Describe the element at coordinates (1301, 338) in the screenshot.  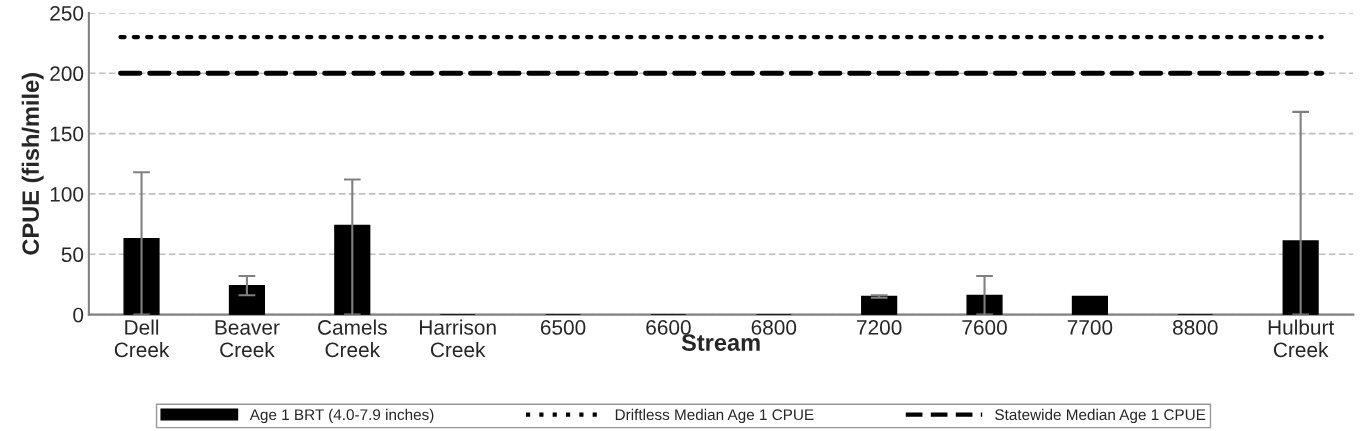
I see `x-tick-label: Hulburt Creek` at that location.